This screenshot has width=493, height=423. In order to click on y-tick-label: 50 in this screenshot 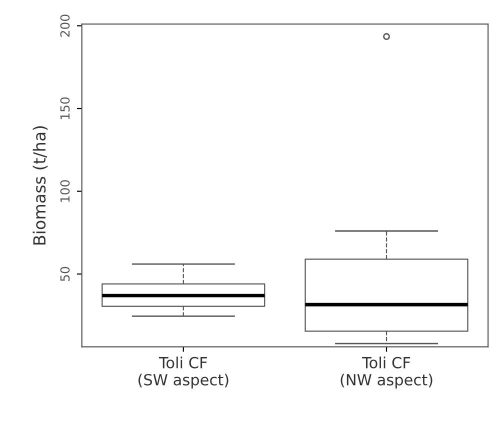, I will do `click(65, 274)`.